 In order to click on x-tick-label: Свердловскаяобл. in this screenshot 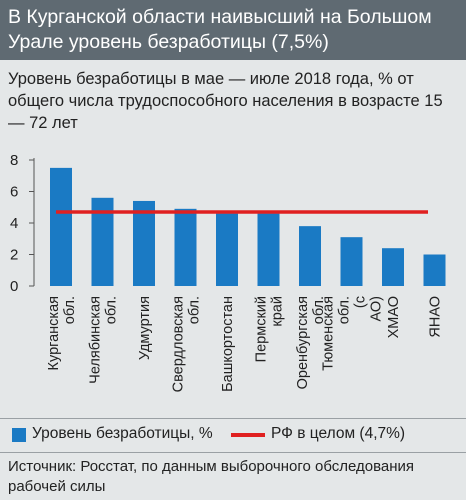, I will do `click(187, 344)`.